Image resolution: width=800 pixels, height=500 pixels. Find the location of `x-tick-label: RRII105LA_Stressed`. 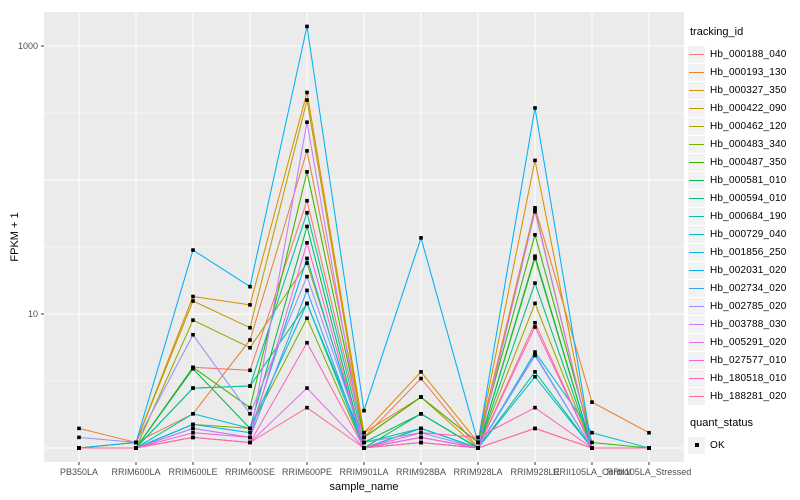

x-tick-label: RRII105LA_Stressed is located at coordinates (649, 472).